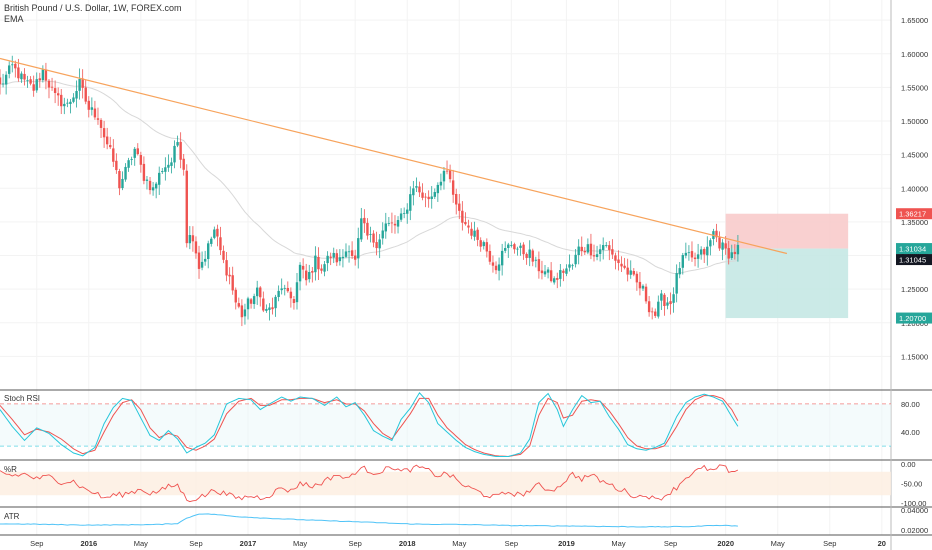 The height and width of the screenshot is (550, 932). I want to click on last-price-badge: 1.31034, so click(912, 249).